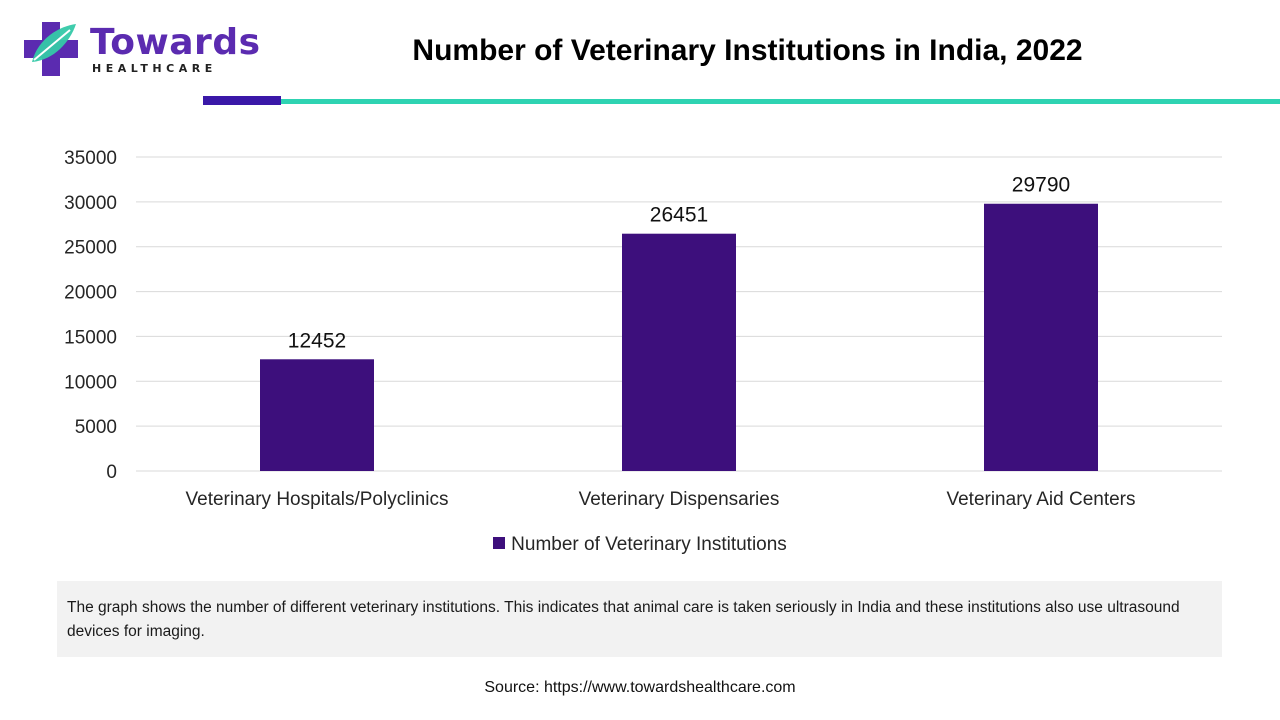 This screenshot has height=720, width=1280. I want to click on medical-cross-icon, so click(51, 49).